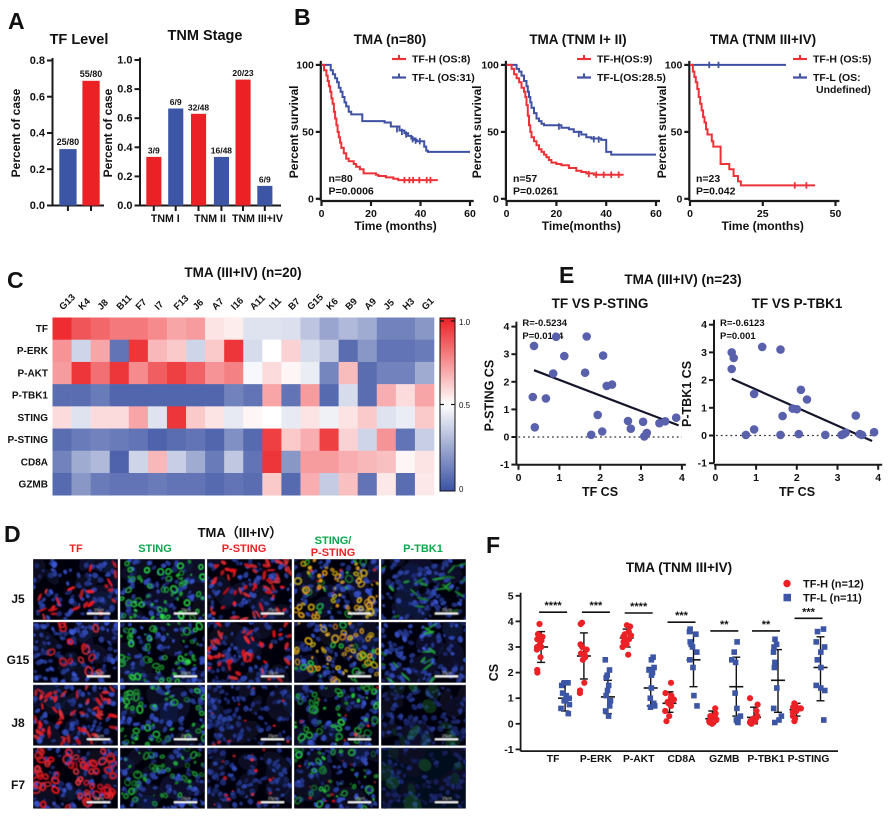 This screenshot has height=827, width=892. Describe the element at coordinates (79, 40) in the screenshot. I see `svg-text: TF Level` at that location.